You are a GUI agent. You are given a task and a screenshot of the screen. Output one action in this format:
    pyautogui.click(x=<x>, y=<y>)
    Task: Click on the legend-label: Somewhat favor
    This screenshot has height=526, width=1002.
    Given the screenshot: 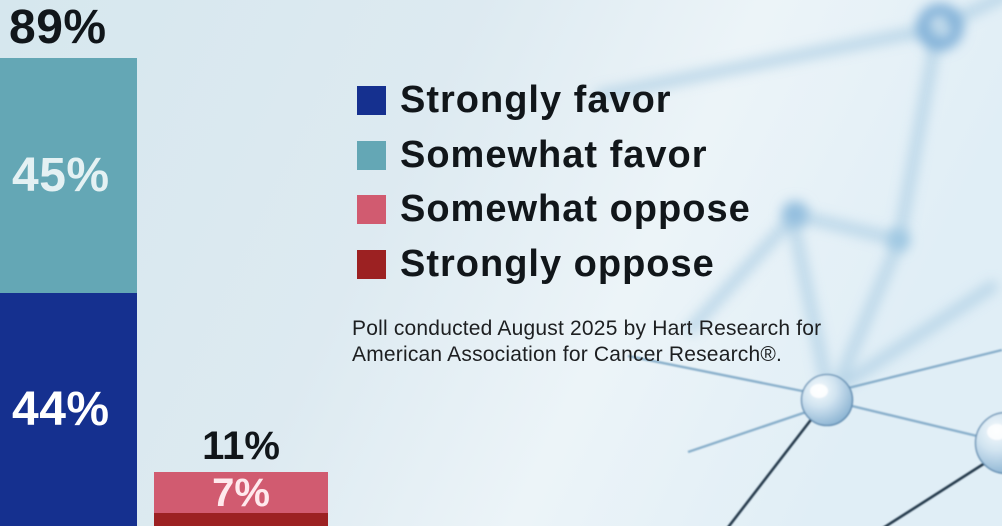 What is the action you would take?
    pyautogui.click(x=554, y=154)
    